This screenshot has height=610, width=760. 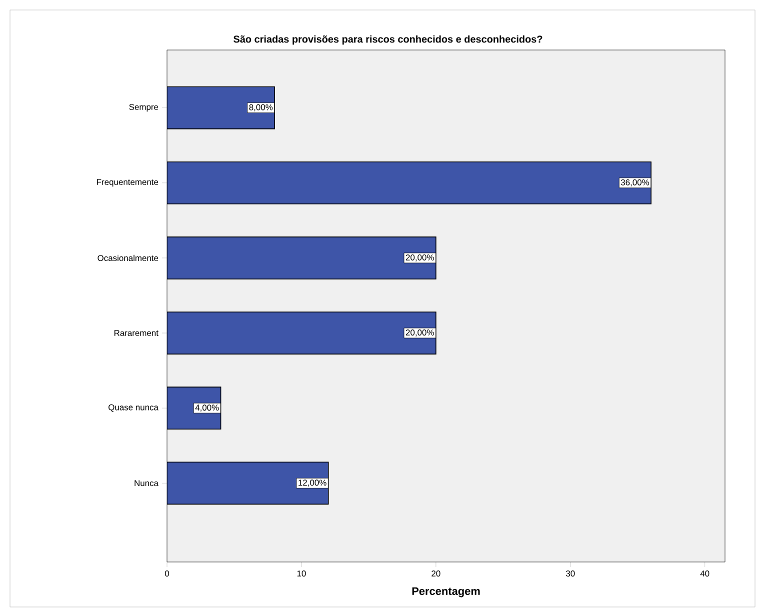 I want to click on y-tick-label: Nunca, so click(x=146, y=483).